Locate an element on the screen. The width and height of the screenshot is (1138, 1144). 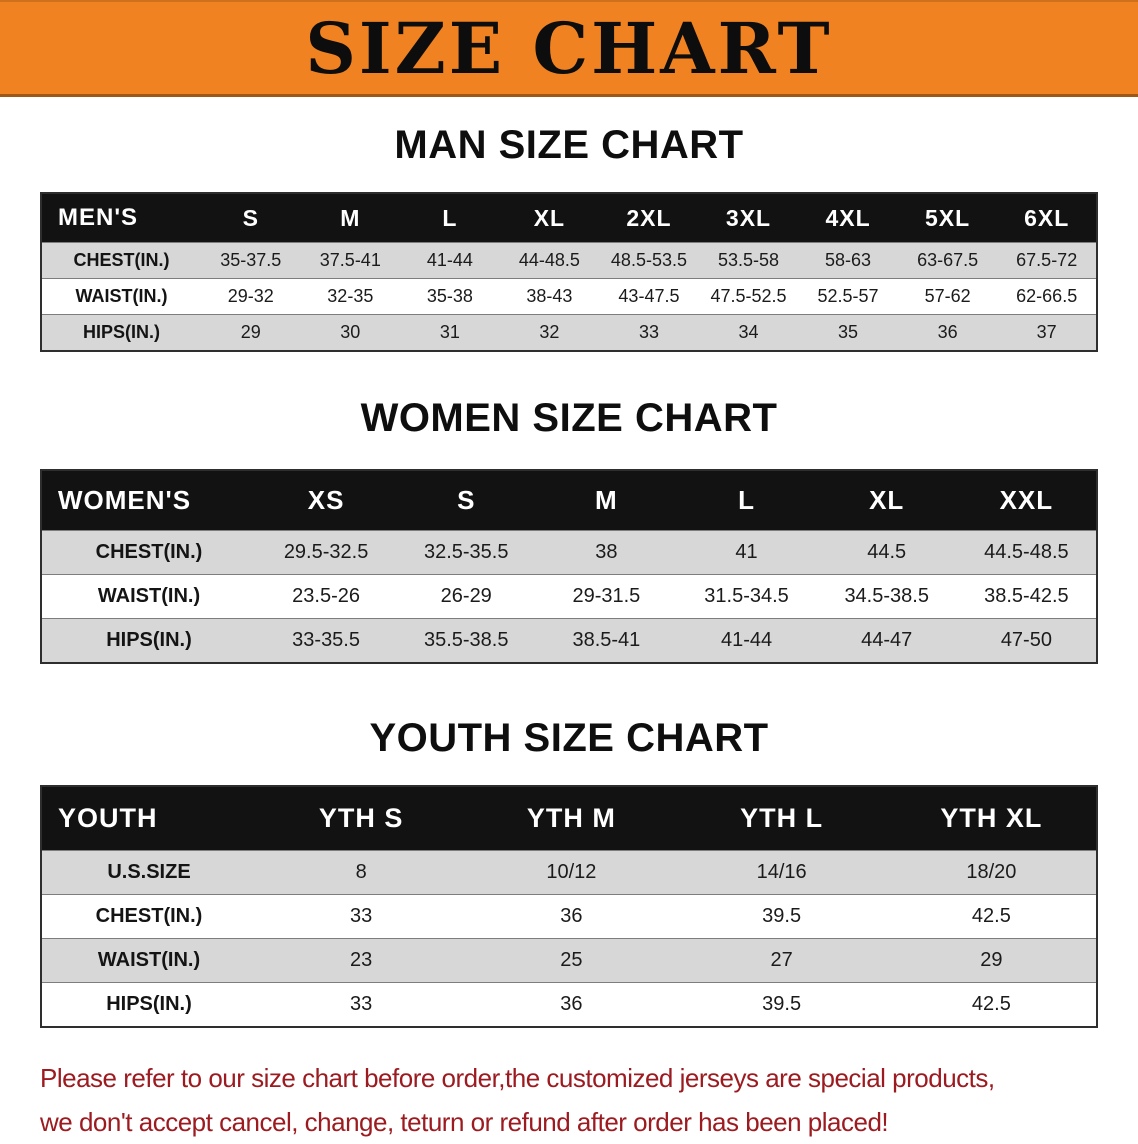
table-header-row: MEN'S S M L XL 2XL 3XL 4XL 5XL 6XL is located at coordinates (569, 218).